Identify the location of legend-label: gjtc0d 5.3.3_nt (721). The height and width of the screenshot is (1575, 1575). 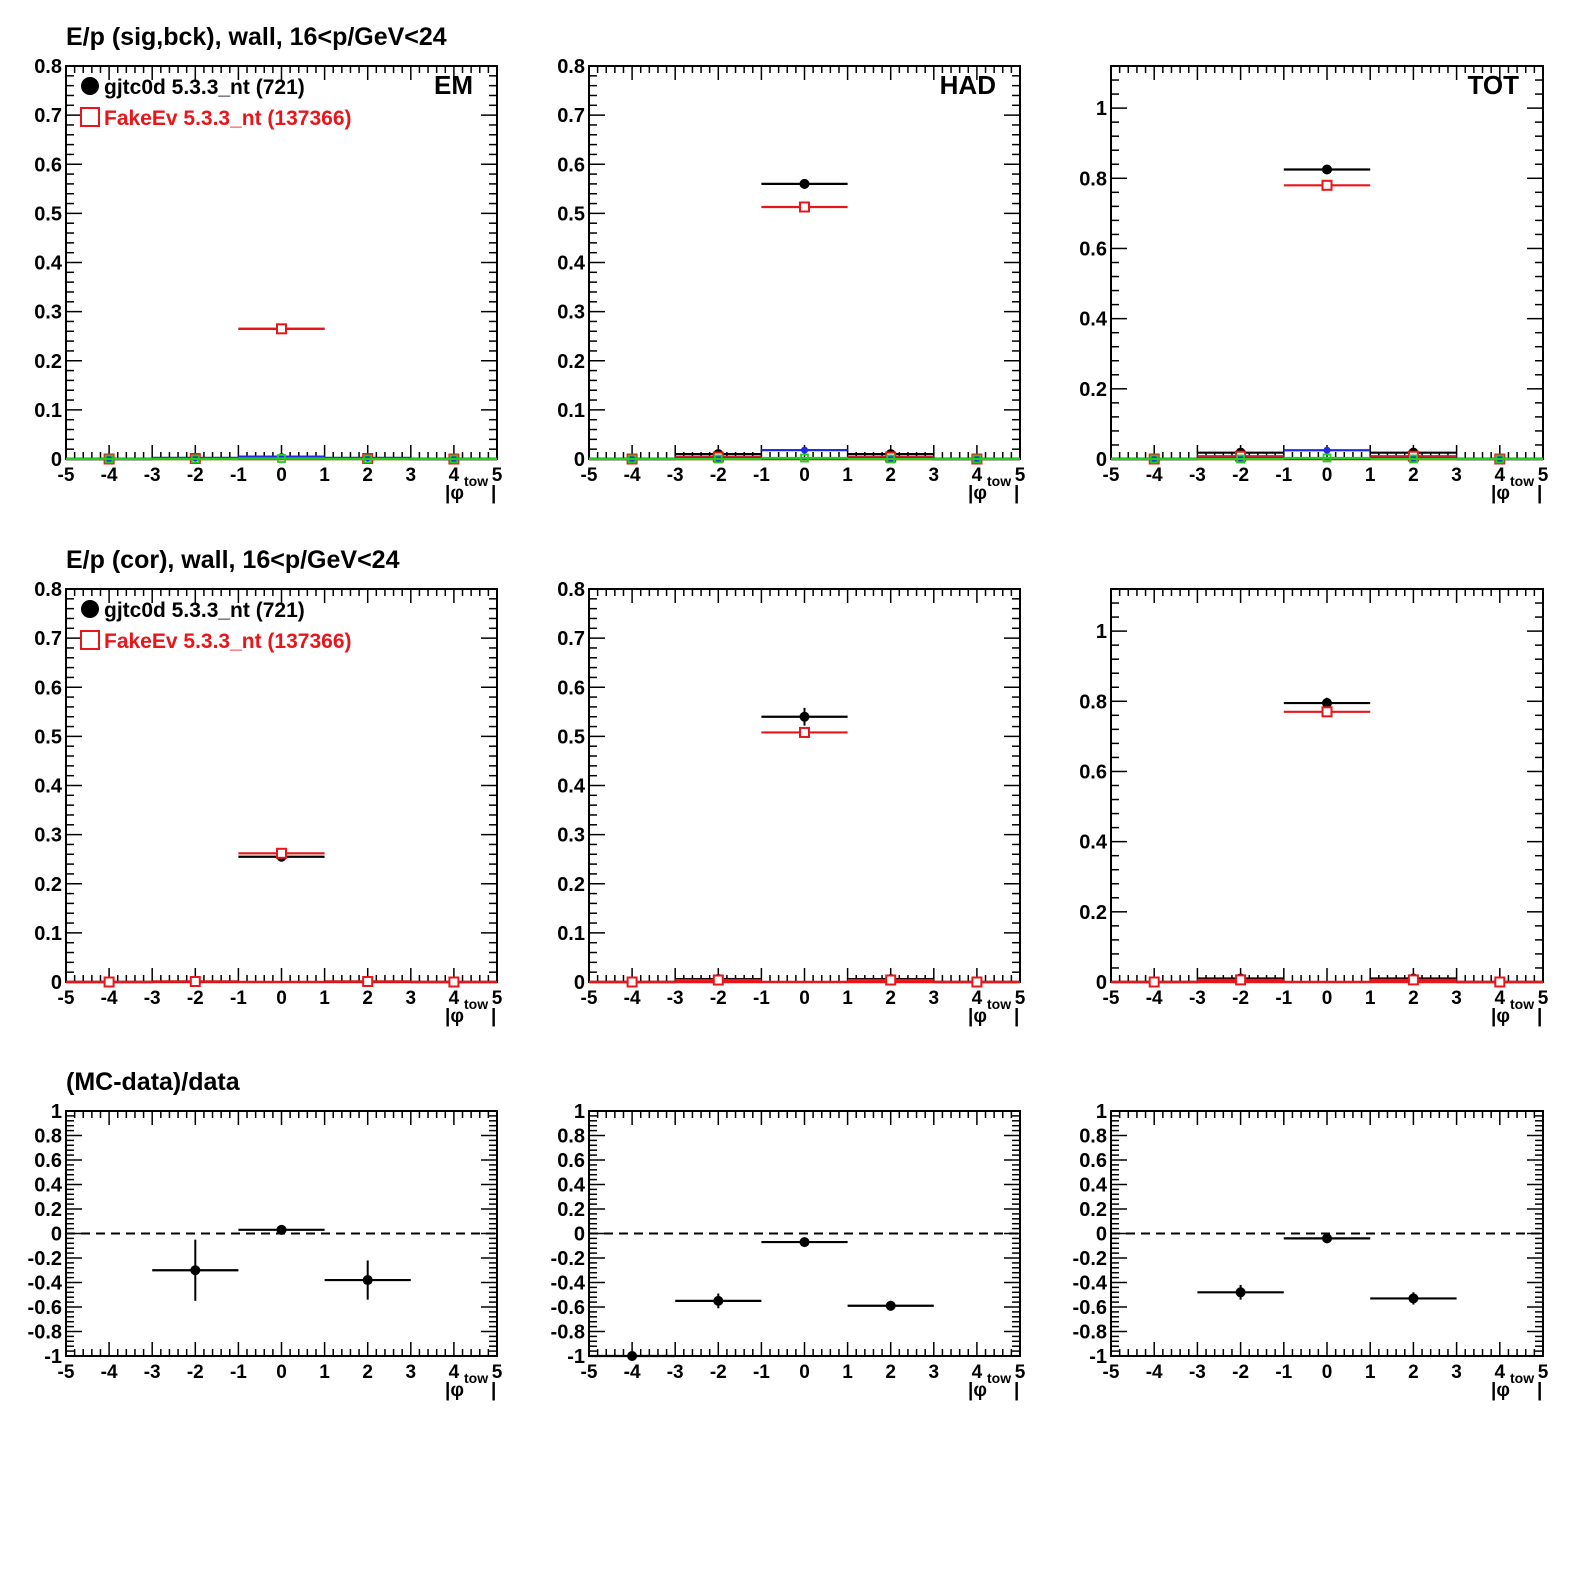
(204, 610).